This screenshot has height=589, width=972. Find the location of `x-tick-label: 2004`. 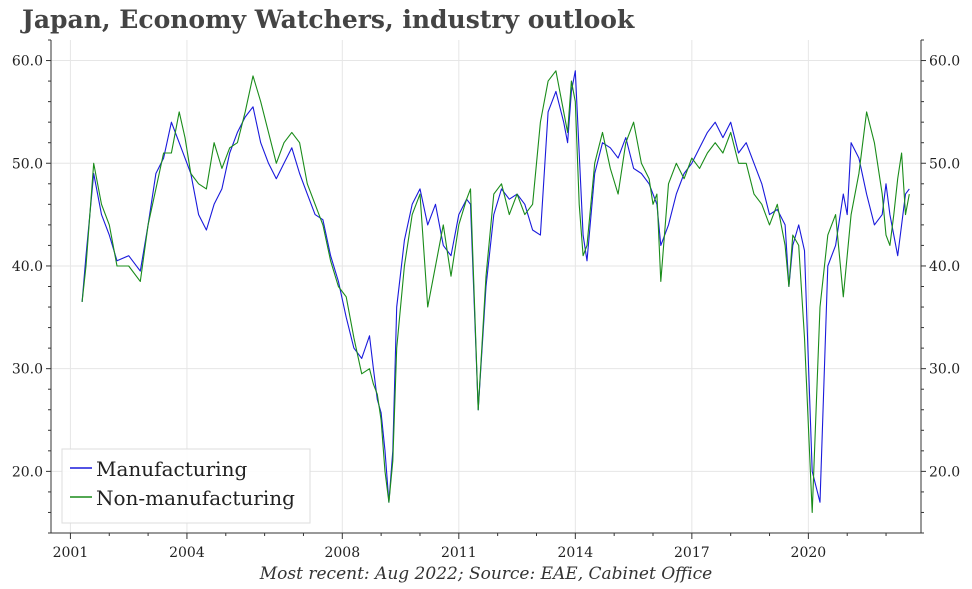

x-tick-label: 2004 is located at coordinates (187, 553).